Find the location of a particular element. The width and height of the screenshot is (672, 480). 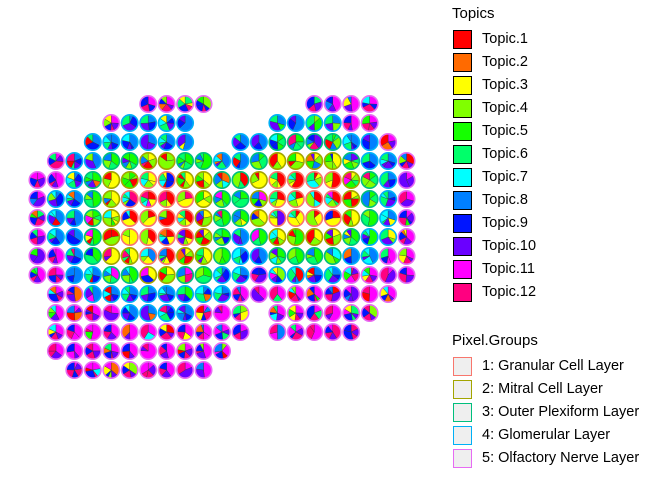

topics-legend-item: Topic.12 is located at coordinates (494, 292).